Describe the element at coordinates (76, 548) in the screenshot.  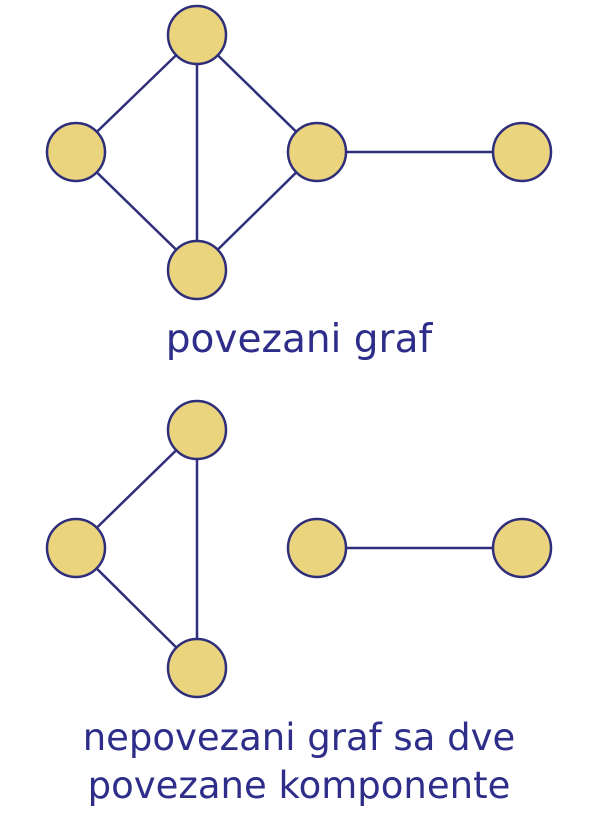
I see `graph2-node-left` at that location.